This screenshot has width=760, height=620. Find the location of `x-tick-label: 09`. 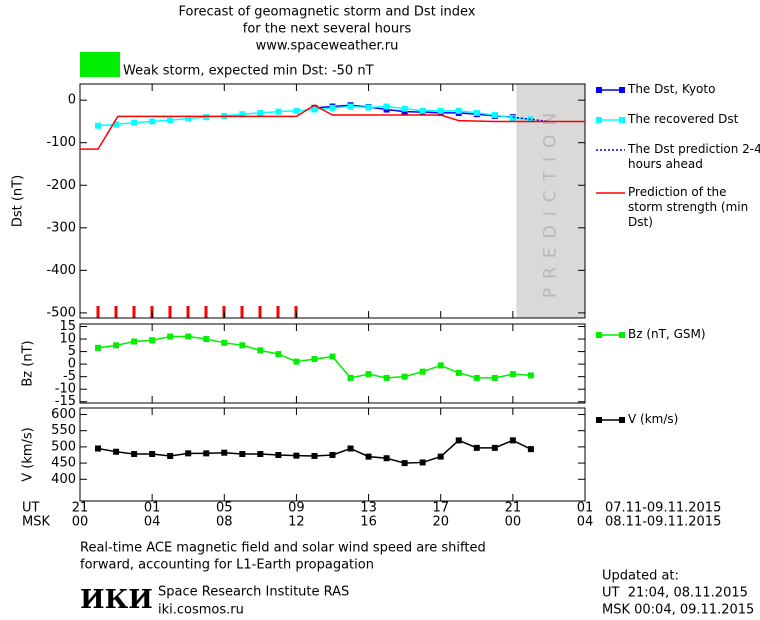

x-tick-label: 09 is located at coordinates (296, 508).